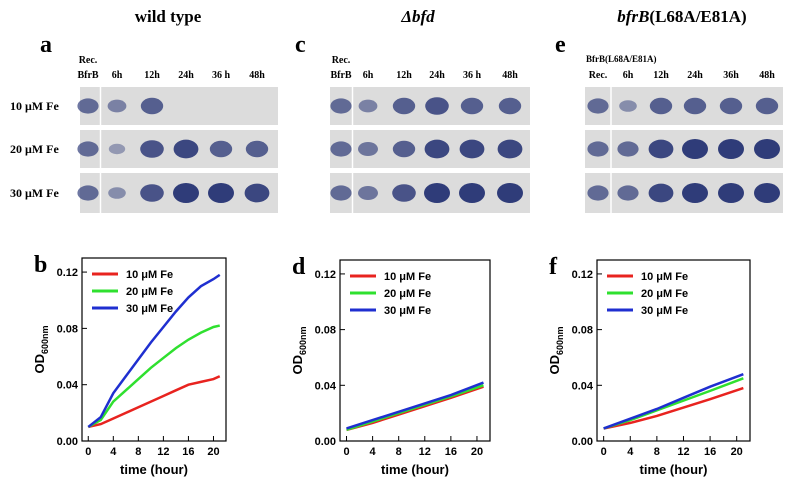  Describe the element at coordinates (437, 75) in the screenshot. I see `column-label: 24h` at that location.